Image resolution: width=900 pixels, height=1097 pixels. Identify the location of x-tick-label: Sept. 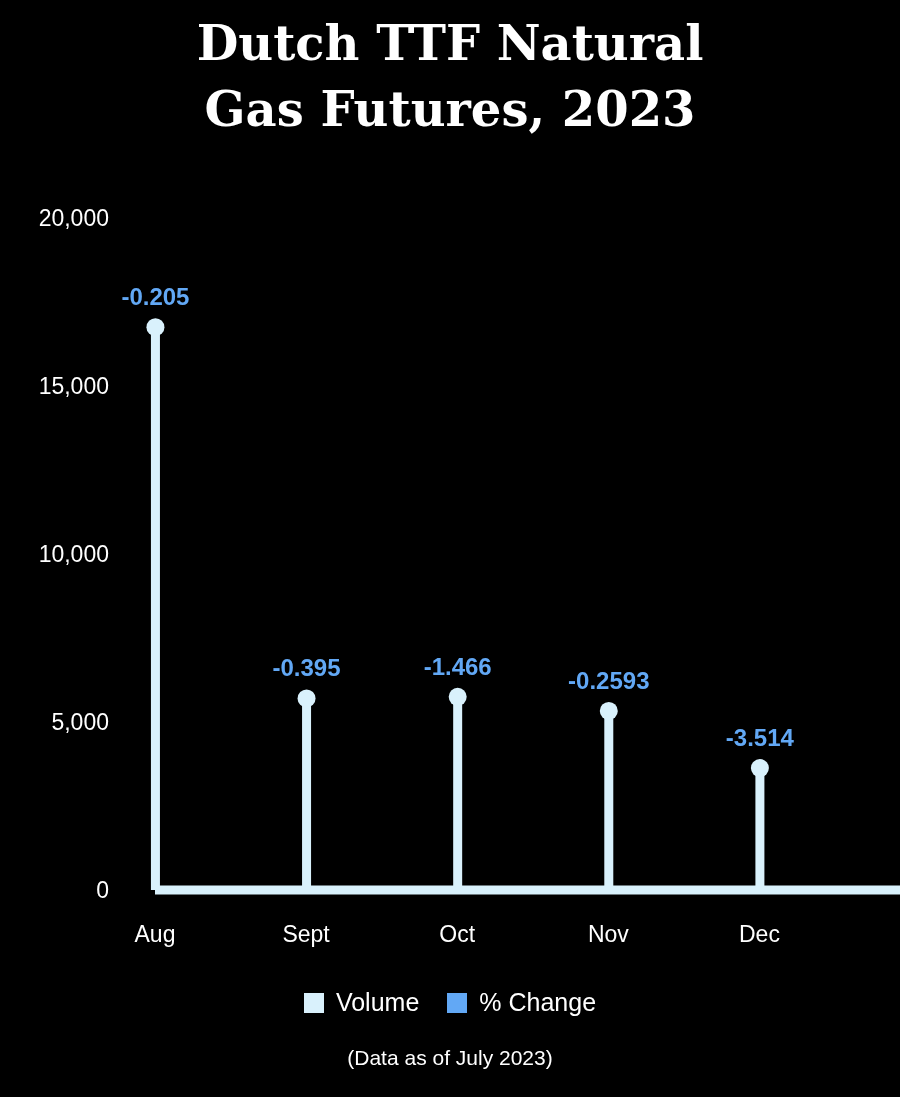
(306, 934).